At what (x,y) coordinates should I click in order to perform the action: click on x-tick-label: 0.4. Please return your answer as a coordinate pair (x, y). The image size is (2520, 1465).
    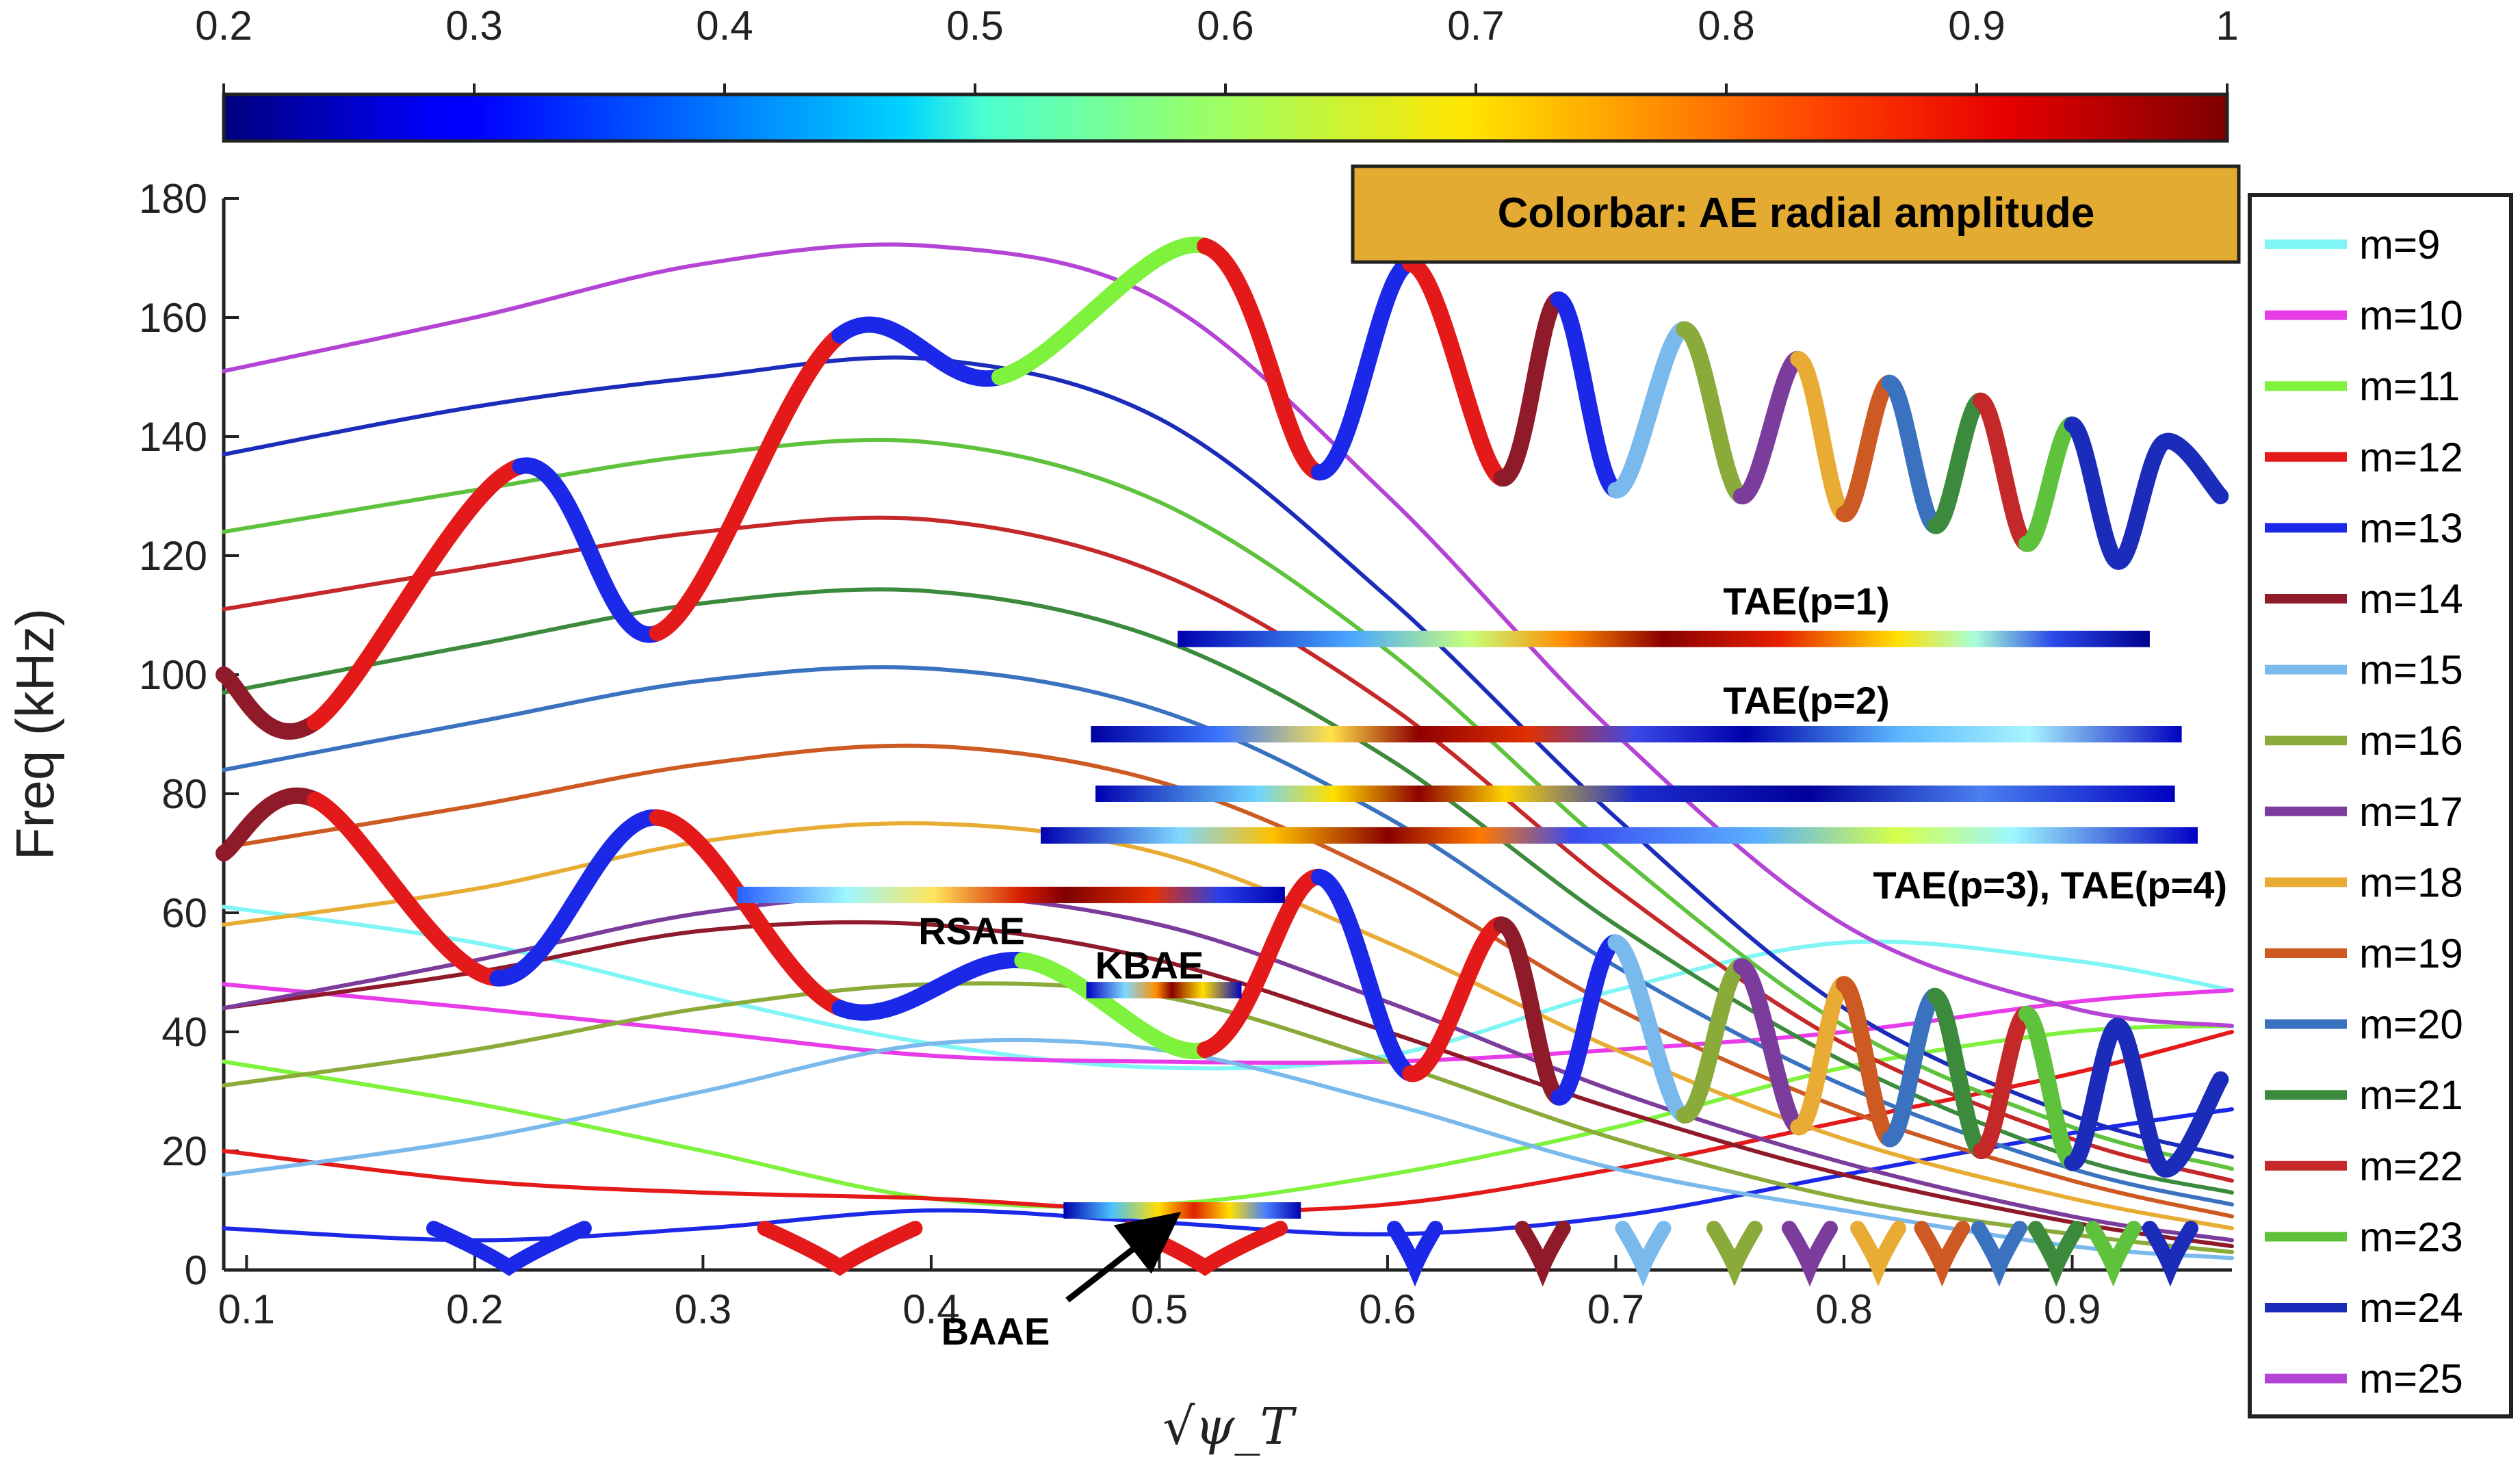
    Looking at the image, I should click on (930, 1309).